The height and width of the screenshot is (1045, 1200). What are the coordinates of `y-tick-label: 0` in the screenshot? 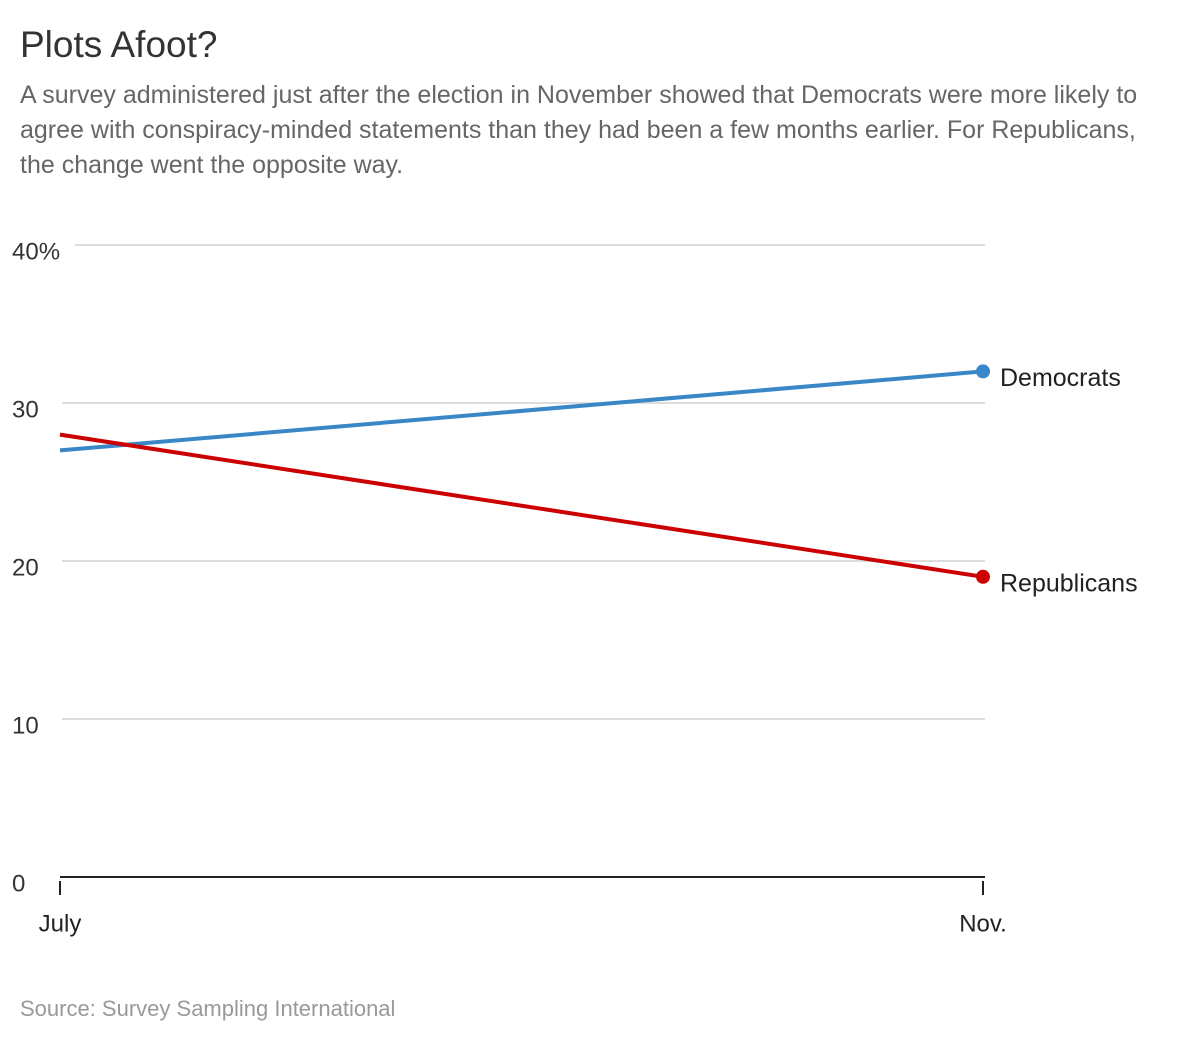 It's located at (18, 883).